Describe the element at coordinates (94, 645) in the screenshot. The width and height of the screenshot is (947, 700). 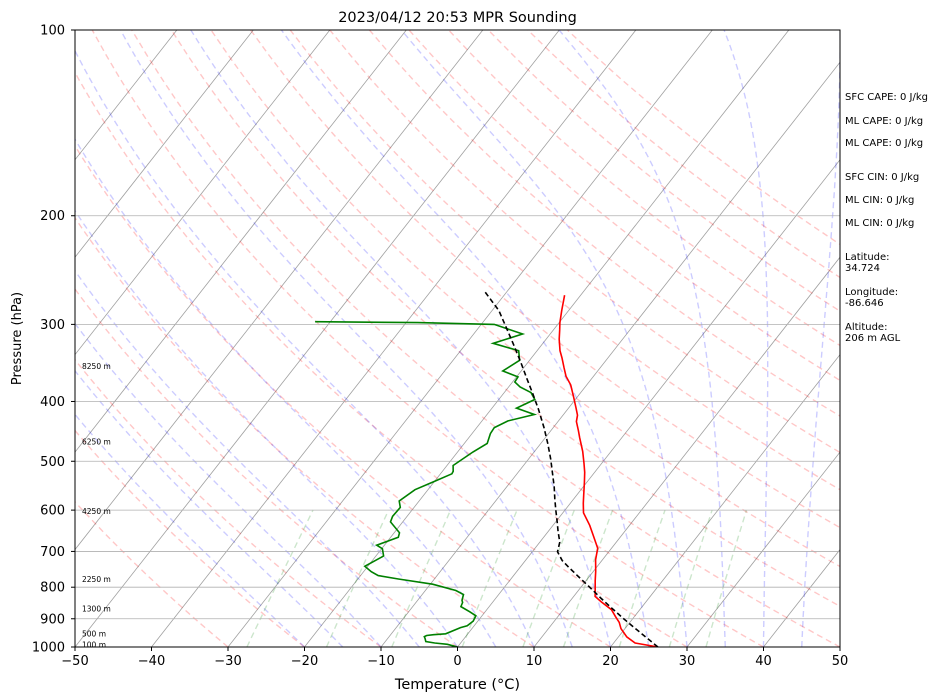
I see `height-label: 100 m` at that location.